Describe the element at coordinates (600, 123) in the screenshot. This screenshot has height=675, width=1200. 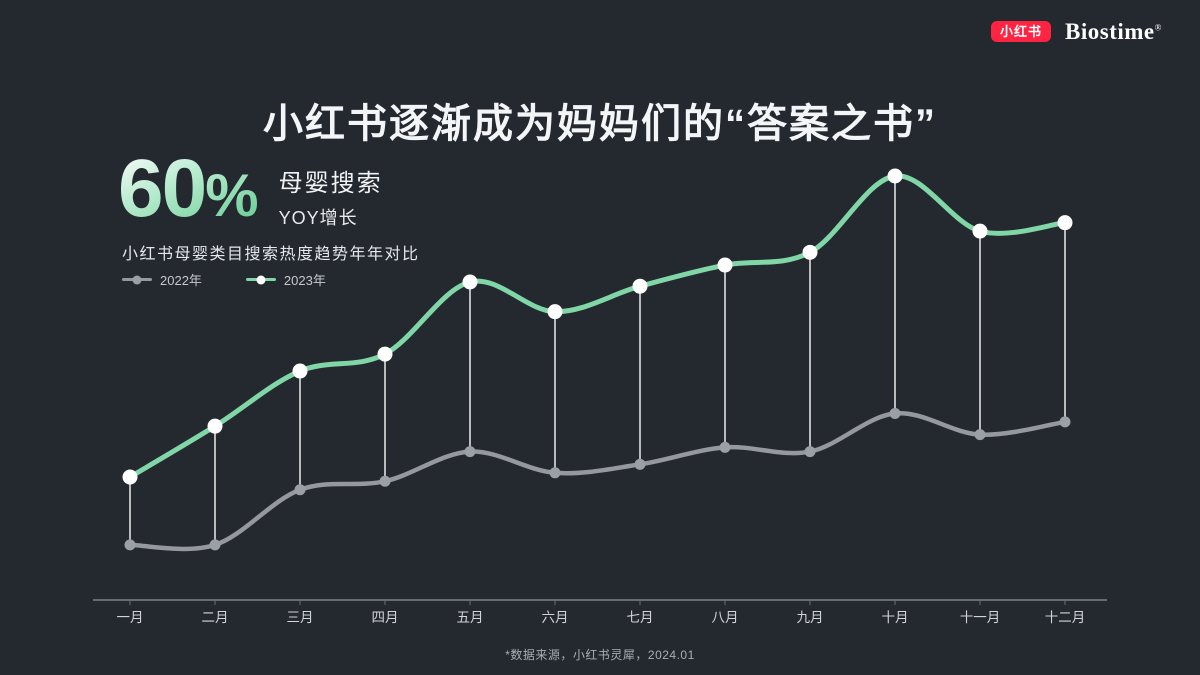
I see `page-title: 小红书逐渐成为妈妈们的“答案之书”` at that location.